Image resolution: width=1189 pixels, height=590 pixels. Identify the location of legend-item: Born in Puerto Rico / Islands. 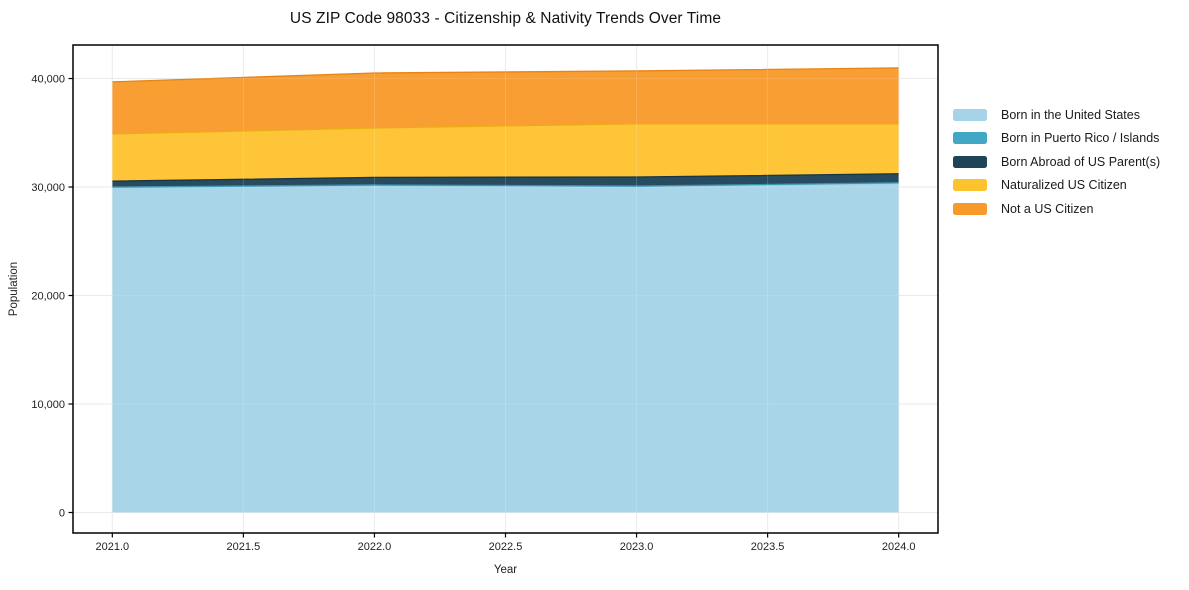
(1056, 139).